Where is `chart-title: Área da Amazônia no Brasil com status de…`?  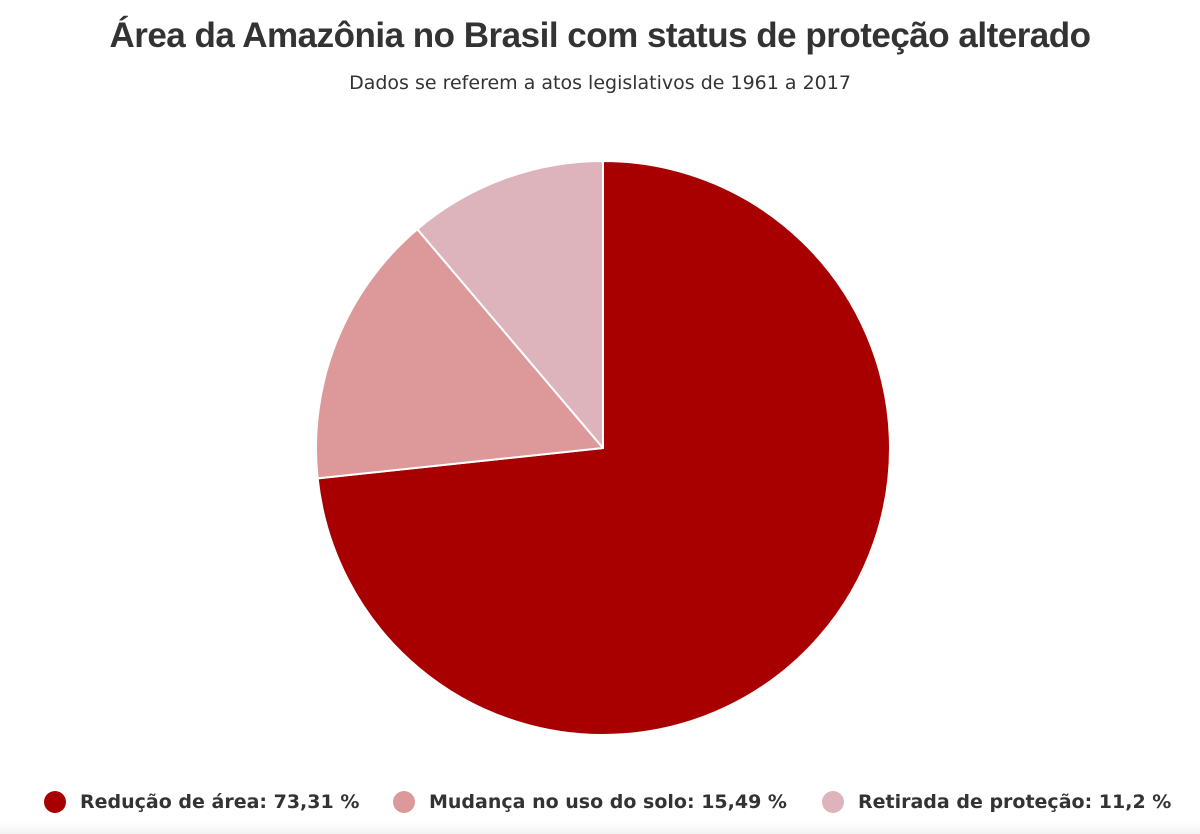
chart-title: Área da Amazônia no Brasil com status de… is located at coordinates (600, 35).